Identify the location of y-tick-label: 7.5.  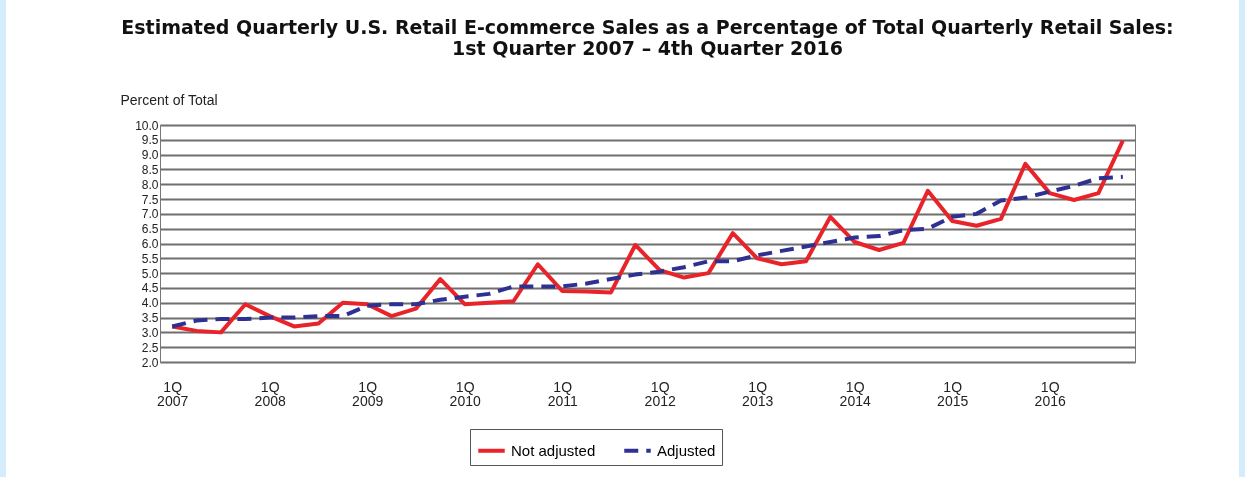
(150, 199).